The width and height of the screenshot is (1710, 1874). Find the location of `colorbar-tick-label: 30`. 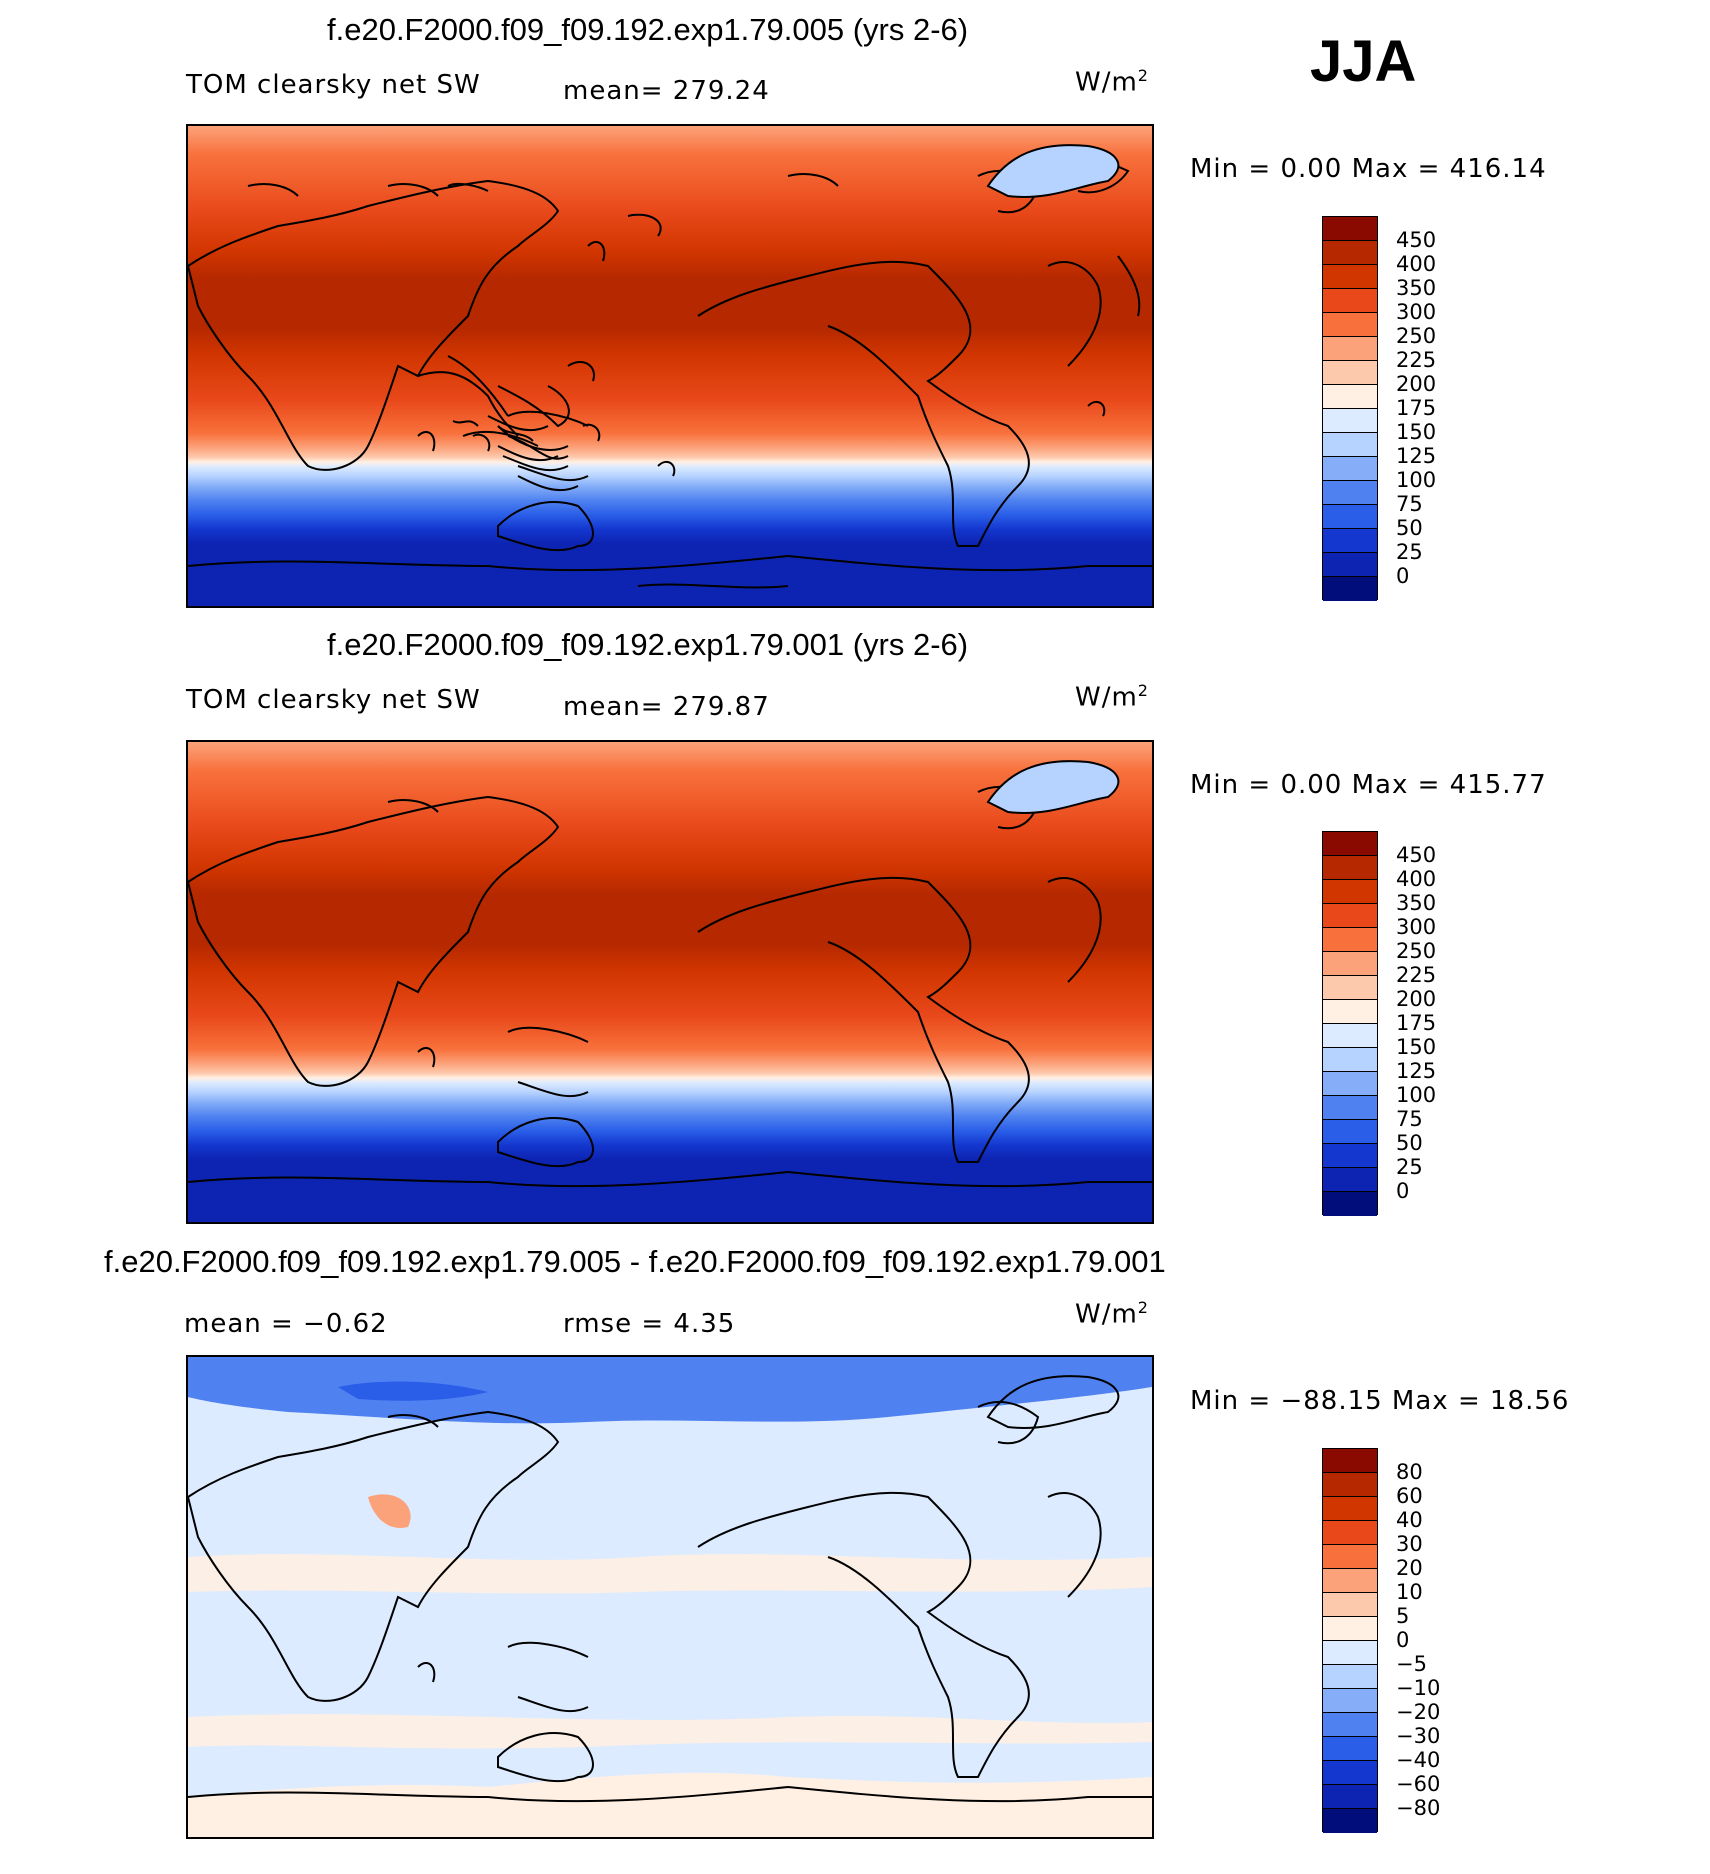

colorbar-tick-label: 30 is located at coordinates (1409, 1544).